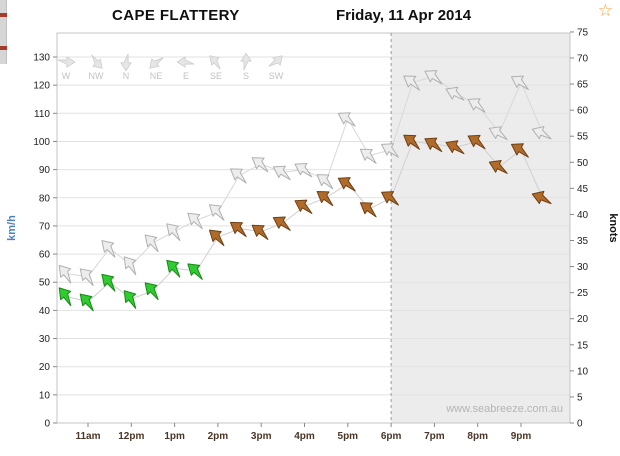 The image size is (620, 456). What do you see at coordinates (583, 163) in the screenshot?
I see `knots-tick-label: 50` at bounding box center [583, 163].